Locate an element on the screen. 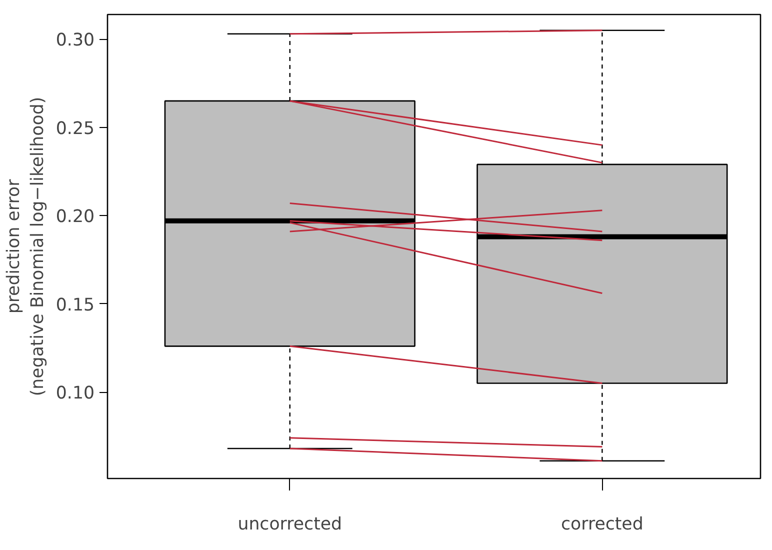 This screenshot has height=550, width=772. y-tick-label: 0.15 is located at coordinates (75, 305).